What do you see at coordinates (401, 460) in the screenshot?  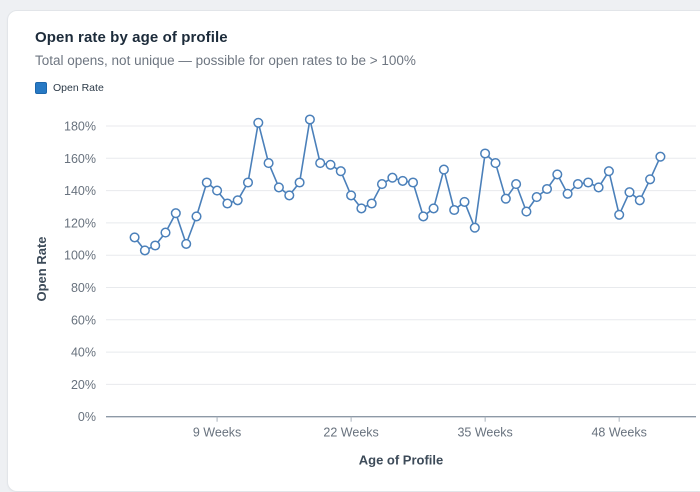 I see `x-axis-title: Age of Profile` at bounding box center [401, 460].